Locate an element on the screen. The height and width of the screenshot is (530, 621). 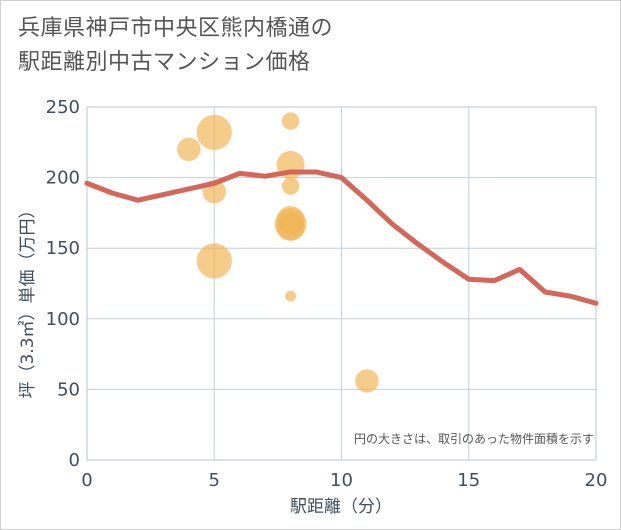
y-tick-50: 50 is located at coordinates (68, 389).